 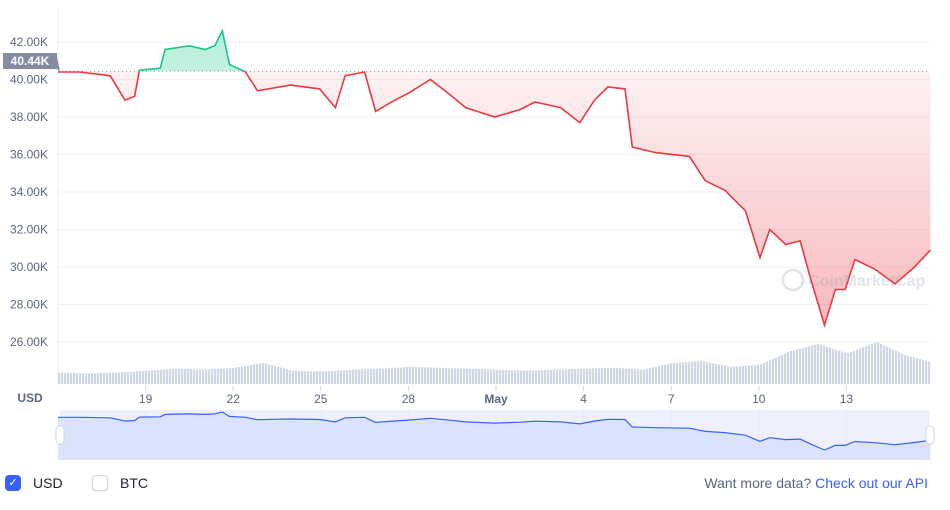 What do you see at coordinates (29, 155) in the screenshot?
I see `y-tick-label: 36.00K` at bounding box center [29, 155].